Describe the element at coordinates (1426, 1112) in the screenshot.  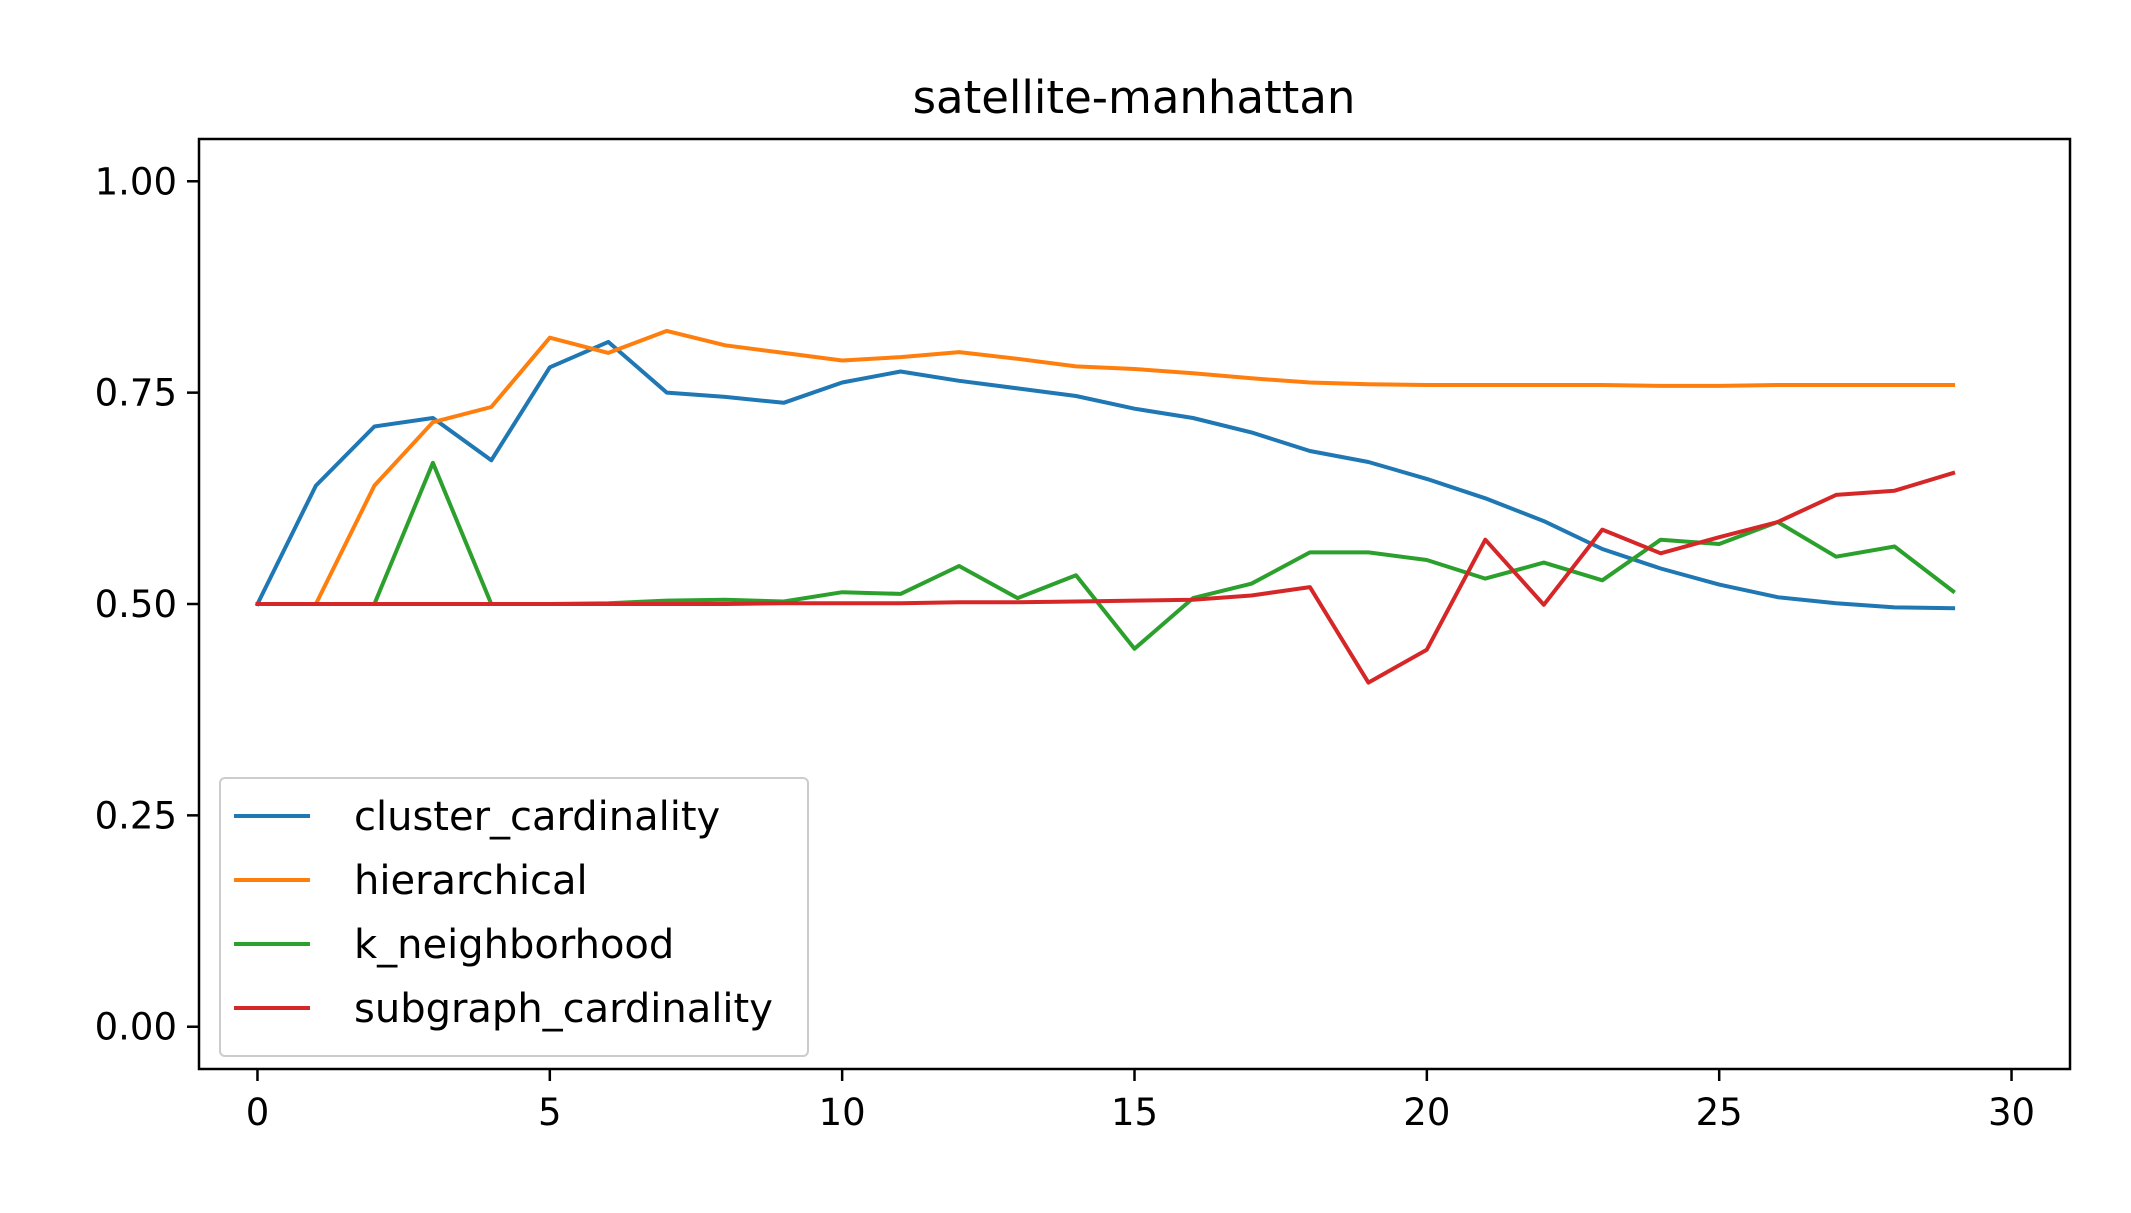
I see `x-tick-label: 20` at that location.